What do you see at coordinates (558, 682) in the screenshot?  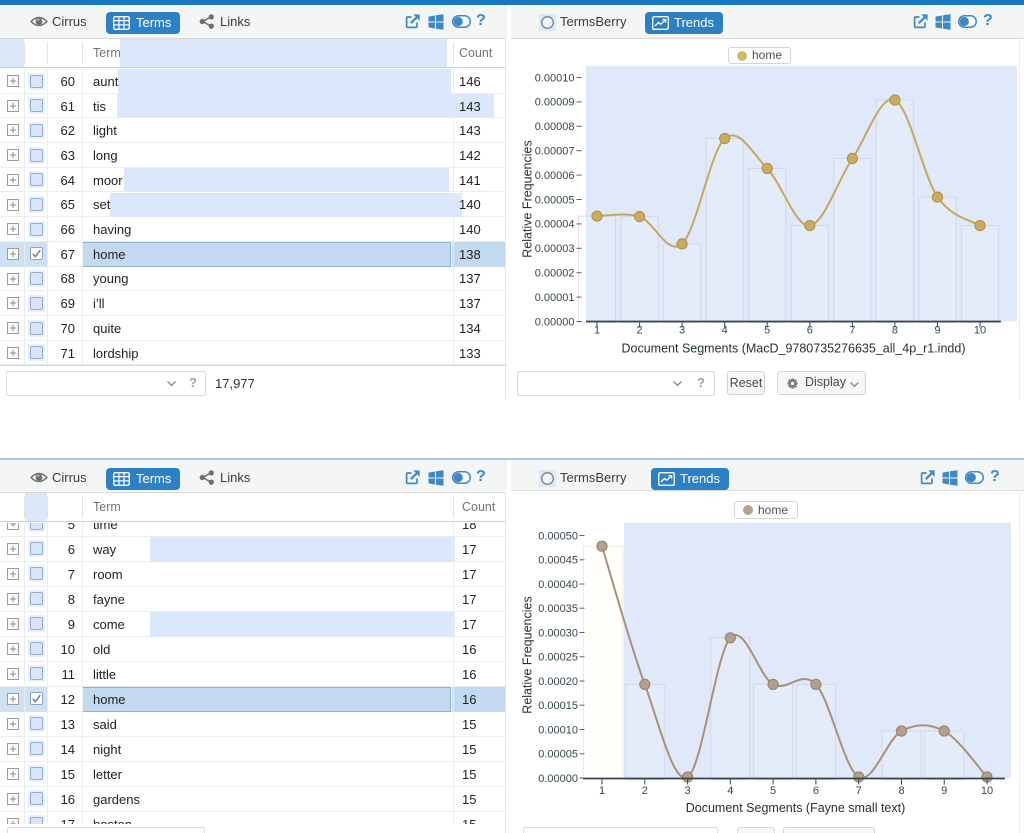 I see `svg-text: 0.00020` at bounding box center [558, 682].